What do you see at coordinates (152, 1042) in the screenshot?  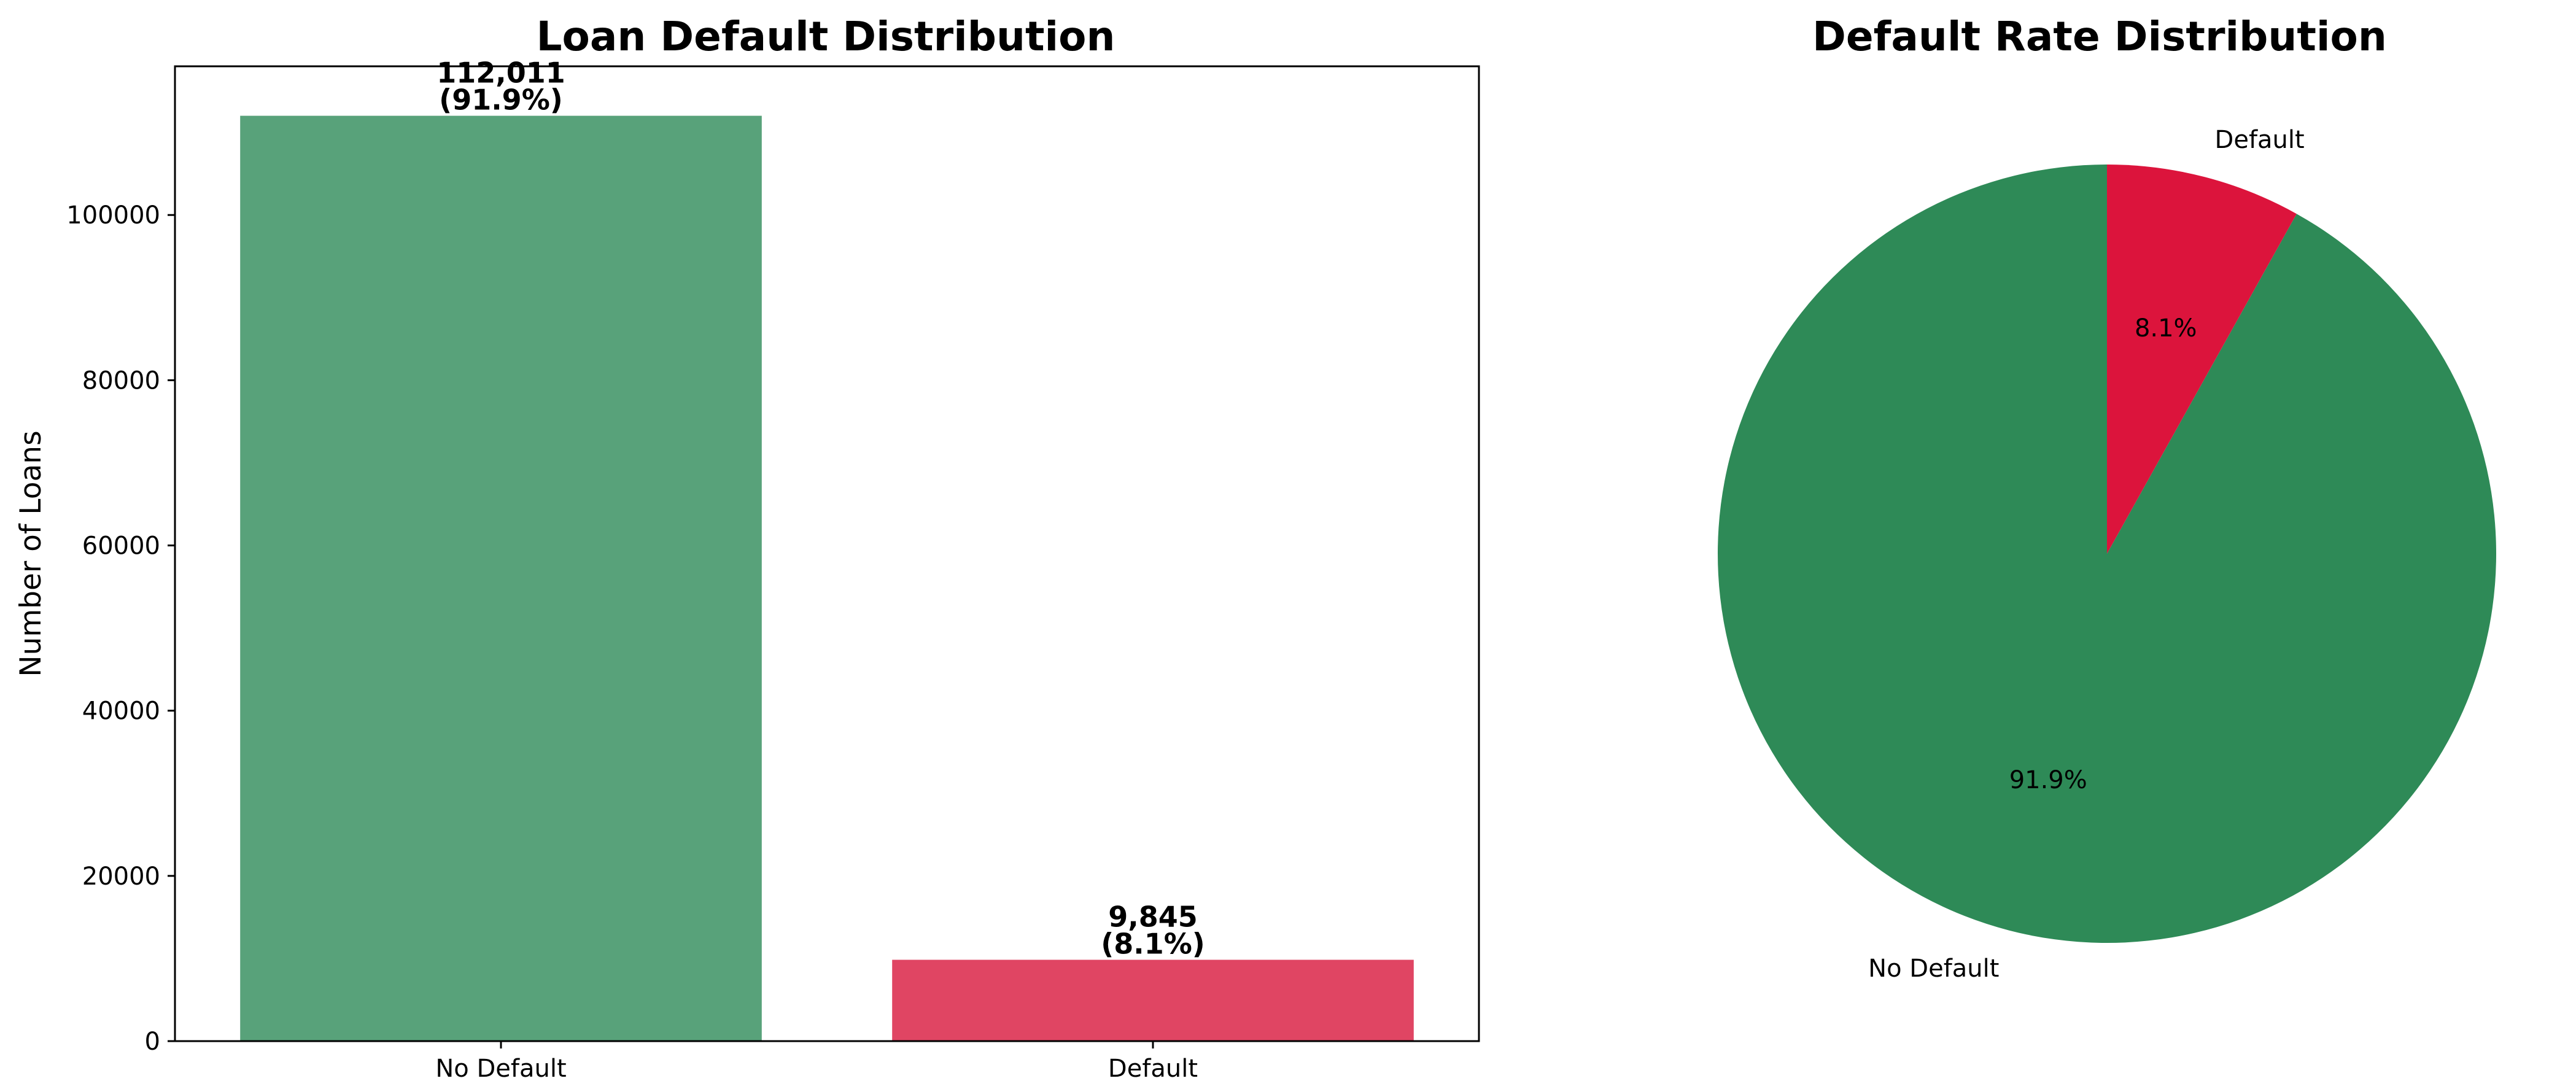 I see `y-tick-label: 0` at bounding box center [152, 1042].